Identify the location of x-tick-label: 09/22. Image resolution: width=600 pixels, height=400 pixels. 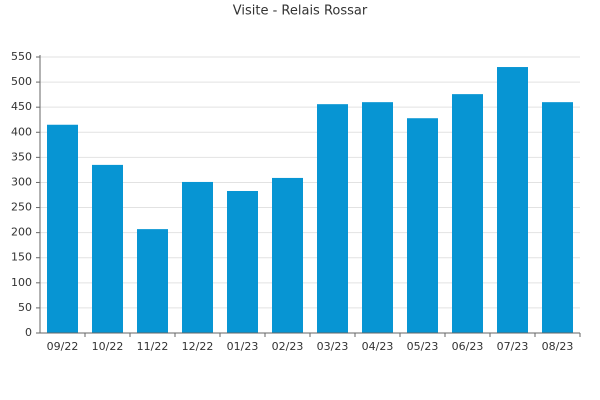
(63, 346).